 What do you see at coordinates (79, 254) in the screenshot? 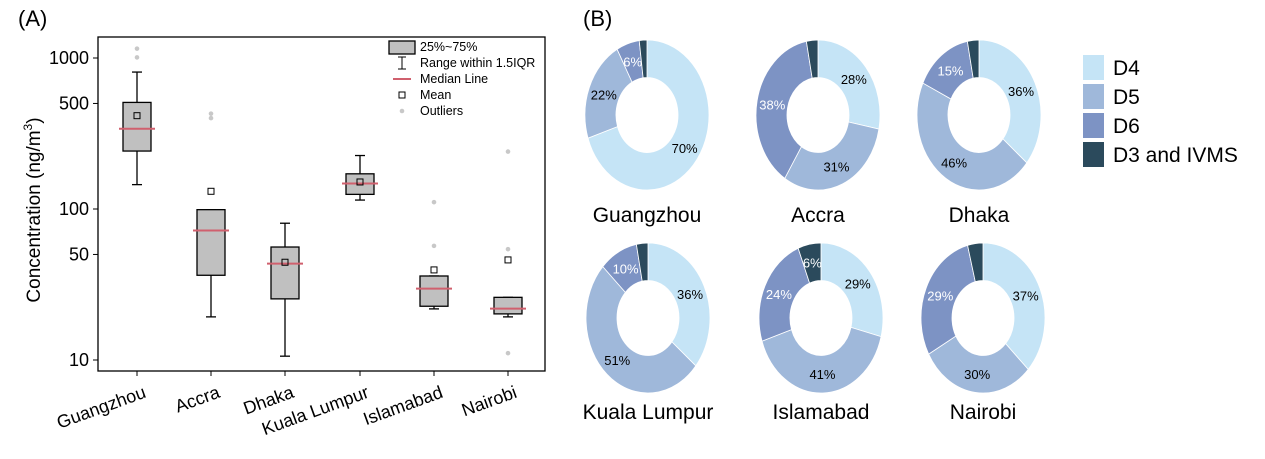
I see `y-tick-label: 50` at bounding box center [79, 254].